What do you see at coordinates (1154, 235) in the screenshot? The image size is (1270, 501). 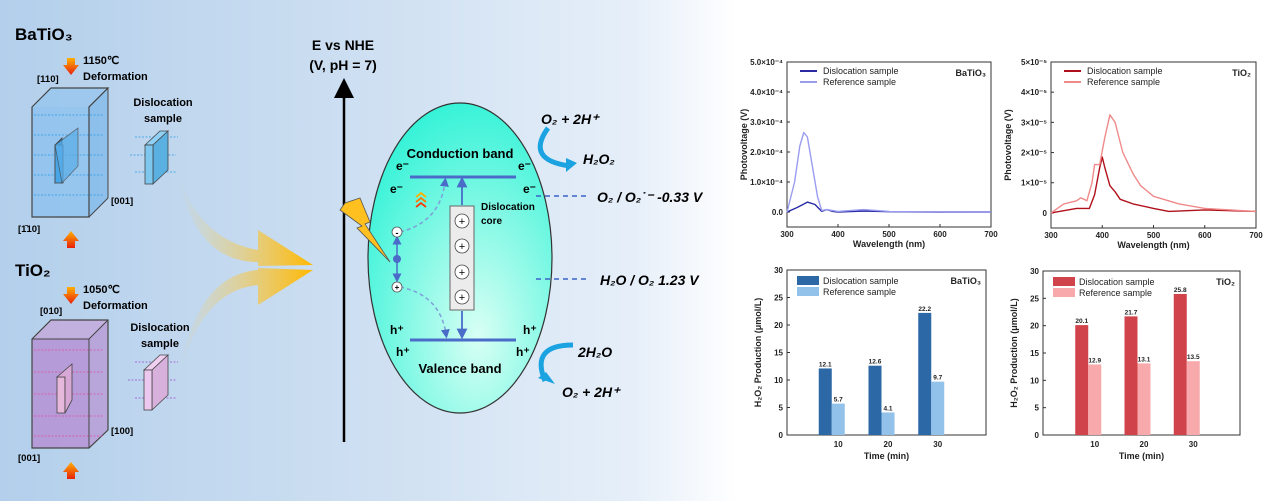 I see `x-tick-label: 500` at bounding box center [1154, 235].